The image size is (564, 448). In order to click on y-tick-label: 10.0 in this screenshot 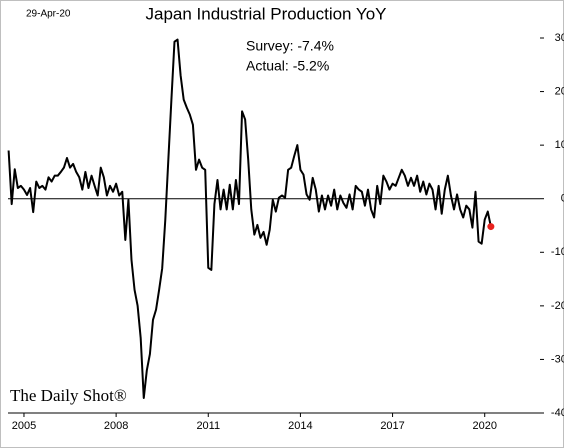, I will do `click(559, 145)`.